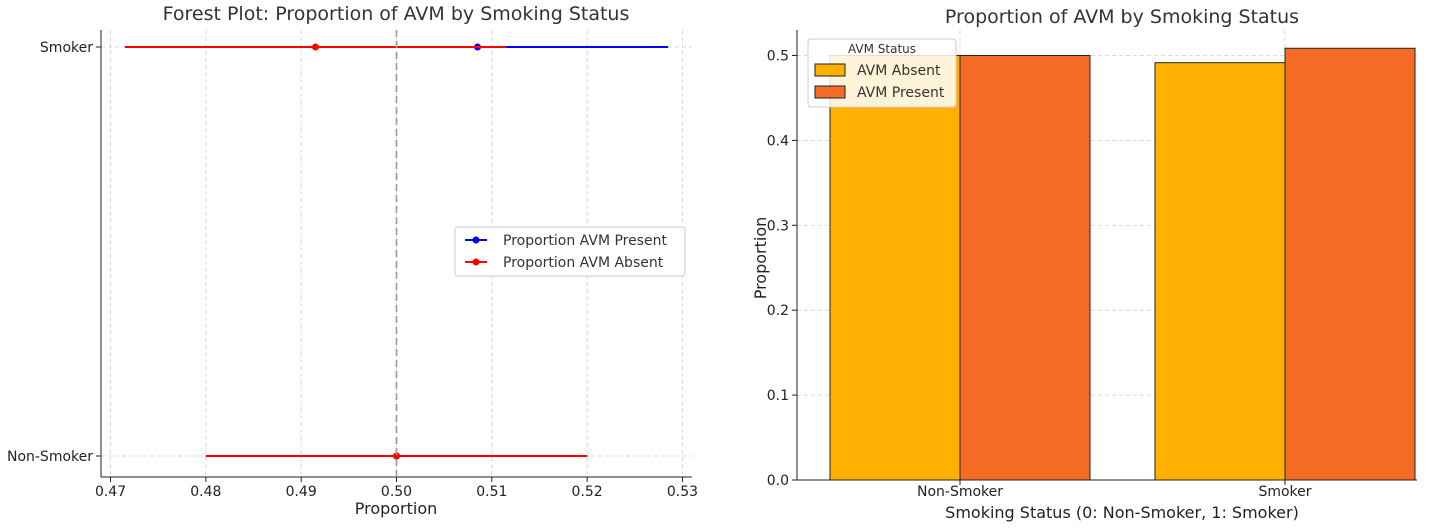 This screenshot has height=529, width=1431. Describe the element at coordinates (205, 492) in the screenshot. I see `forest-x-tick-label: 0.48` at that location.